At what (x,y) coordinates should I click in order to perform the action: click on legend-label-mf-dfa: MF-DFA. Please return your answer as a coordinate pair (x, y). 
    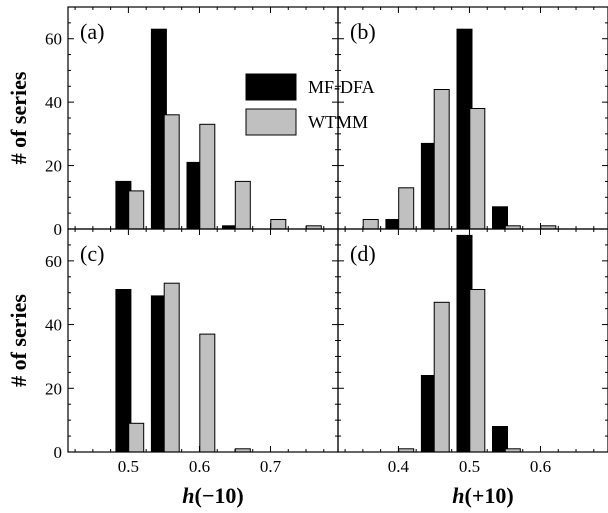
    Looking at the image, I should click on (341, 87).